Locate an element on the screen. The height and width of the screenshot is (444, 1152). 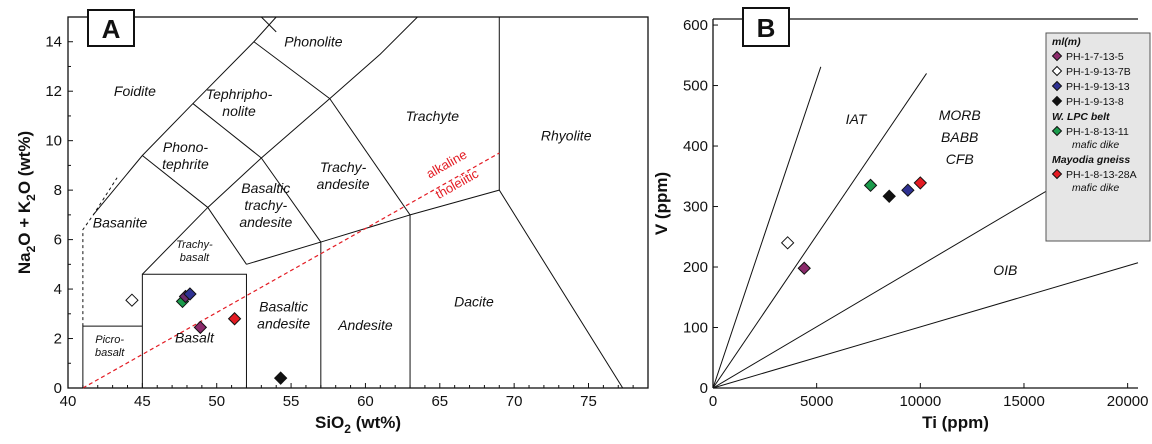
y-tick-label: 600 is located at coordinates (695, 25).